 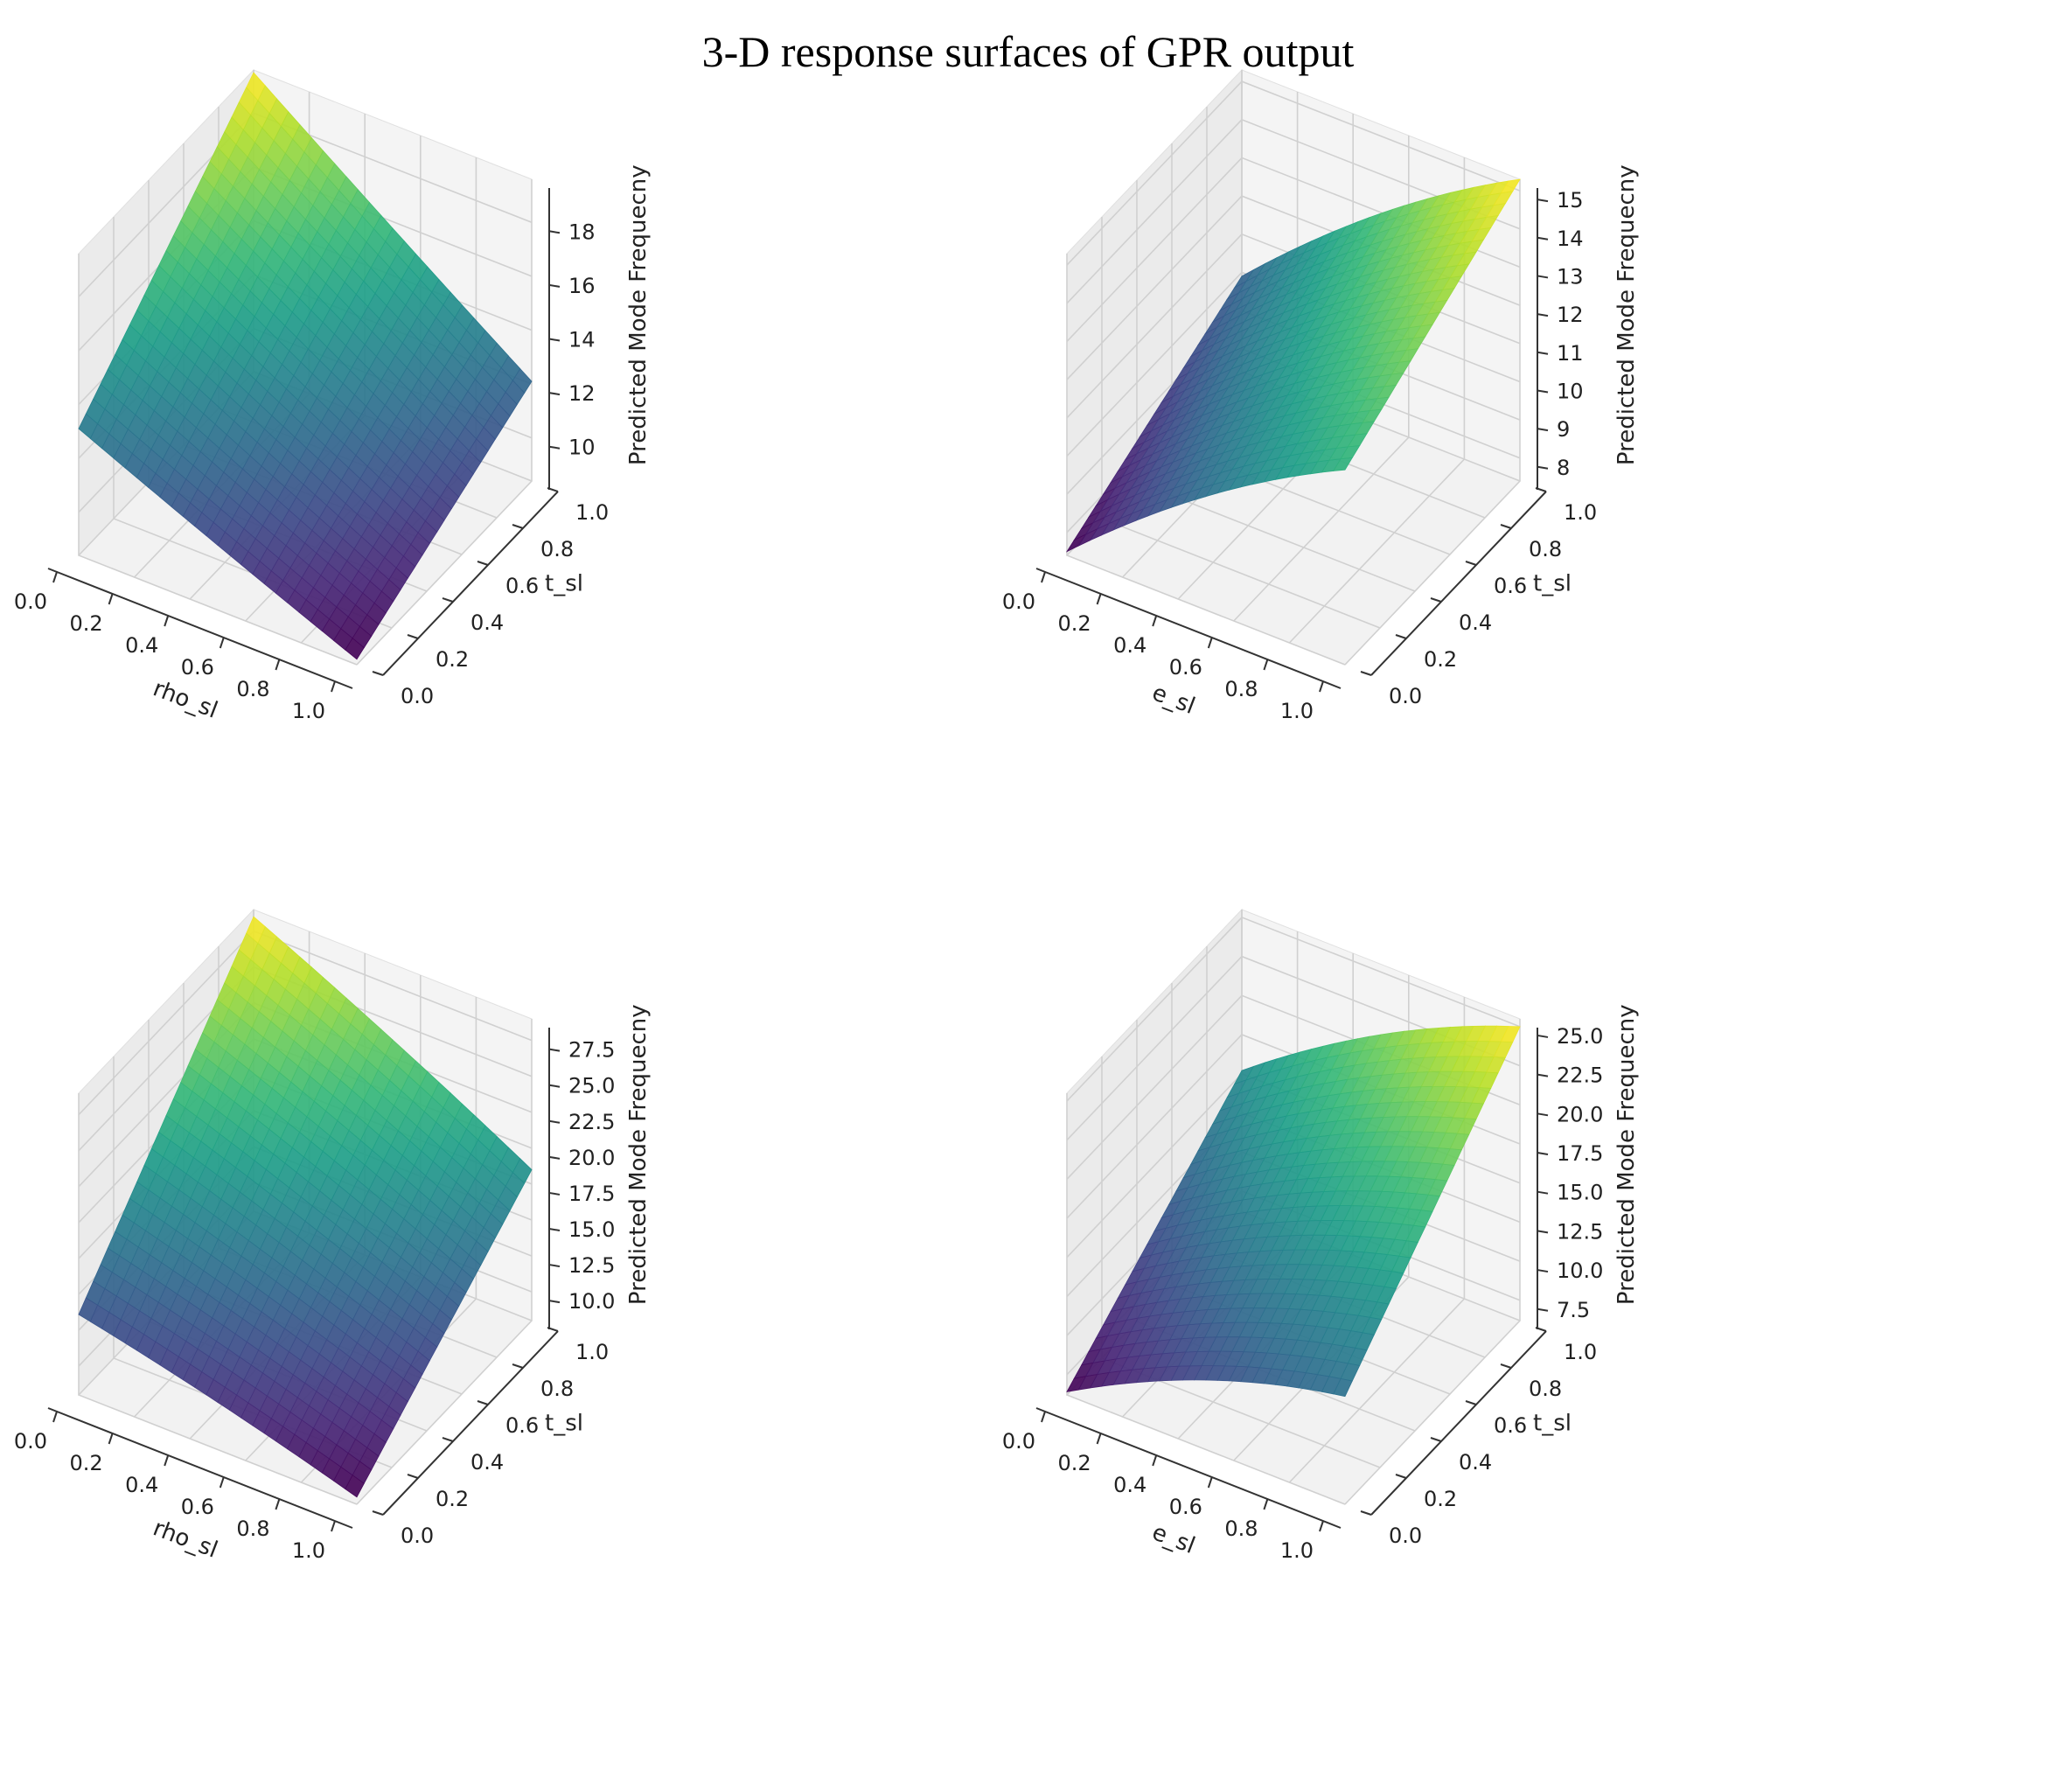 What do you see at coordinates (582, 340) in the screenshot?
I see `z-tick-label: 14` at bounding box center [582, 340].